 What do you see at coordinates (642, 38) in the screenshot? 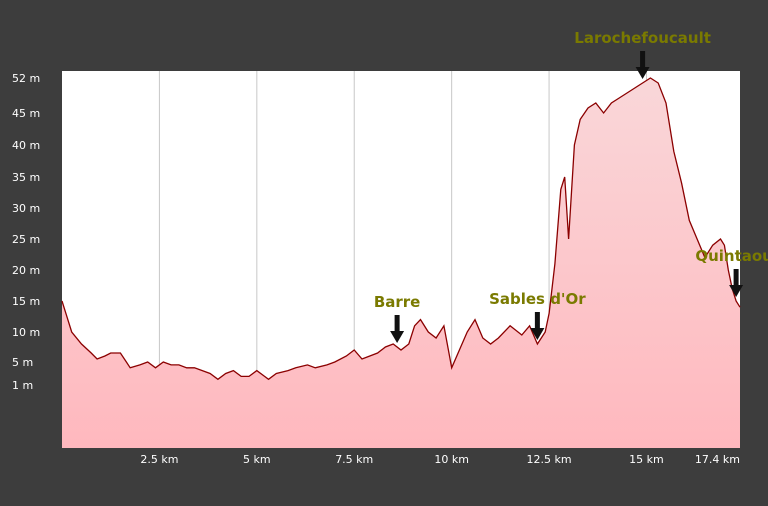
I see `annotation-label: Larochefoucault` at bounding box center [642, 38].